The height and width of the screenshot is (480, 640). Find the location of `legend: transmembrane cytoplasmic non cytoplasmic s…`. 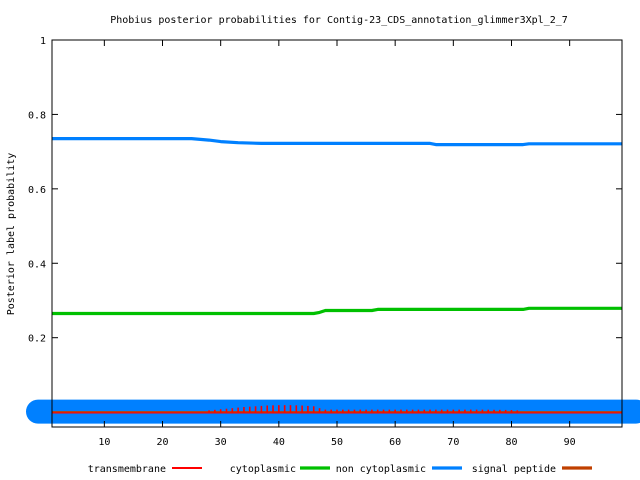

legend: transmembrane cytoplasmic non cytoplasmic s… is located at coordinates (340, 469).